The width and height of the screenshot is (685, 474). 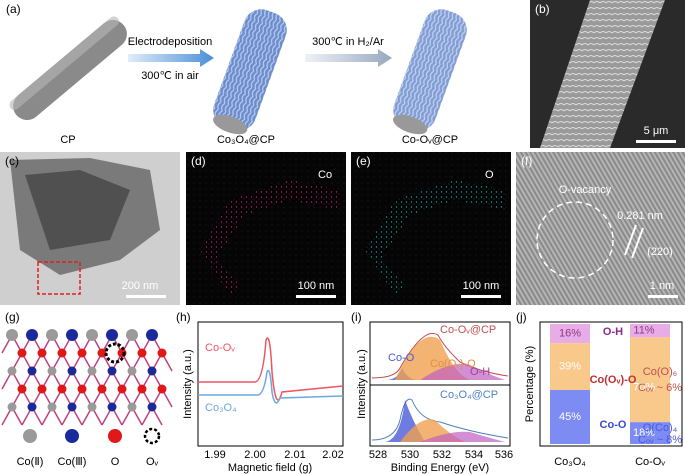 What do you see at coordinates (481, 286) in the screenshot?
I see `scale-label: 100 nm` at bounding box center [481, 286].